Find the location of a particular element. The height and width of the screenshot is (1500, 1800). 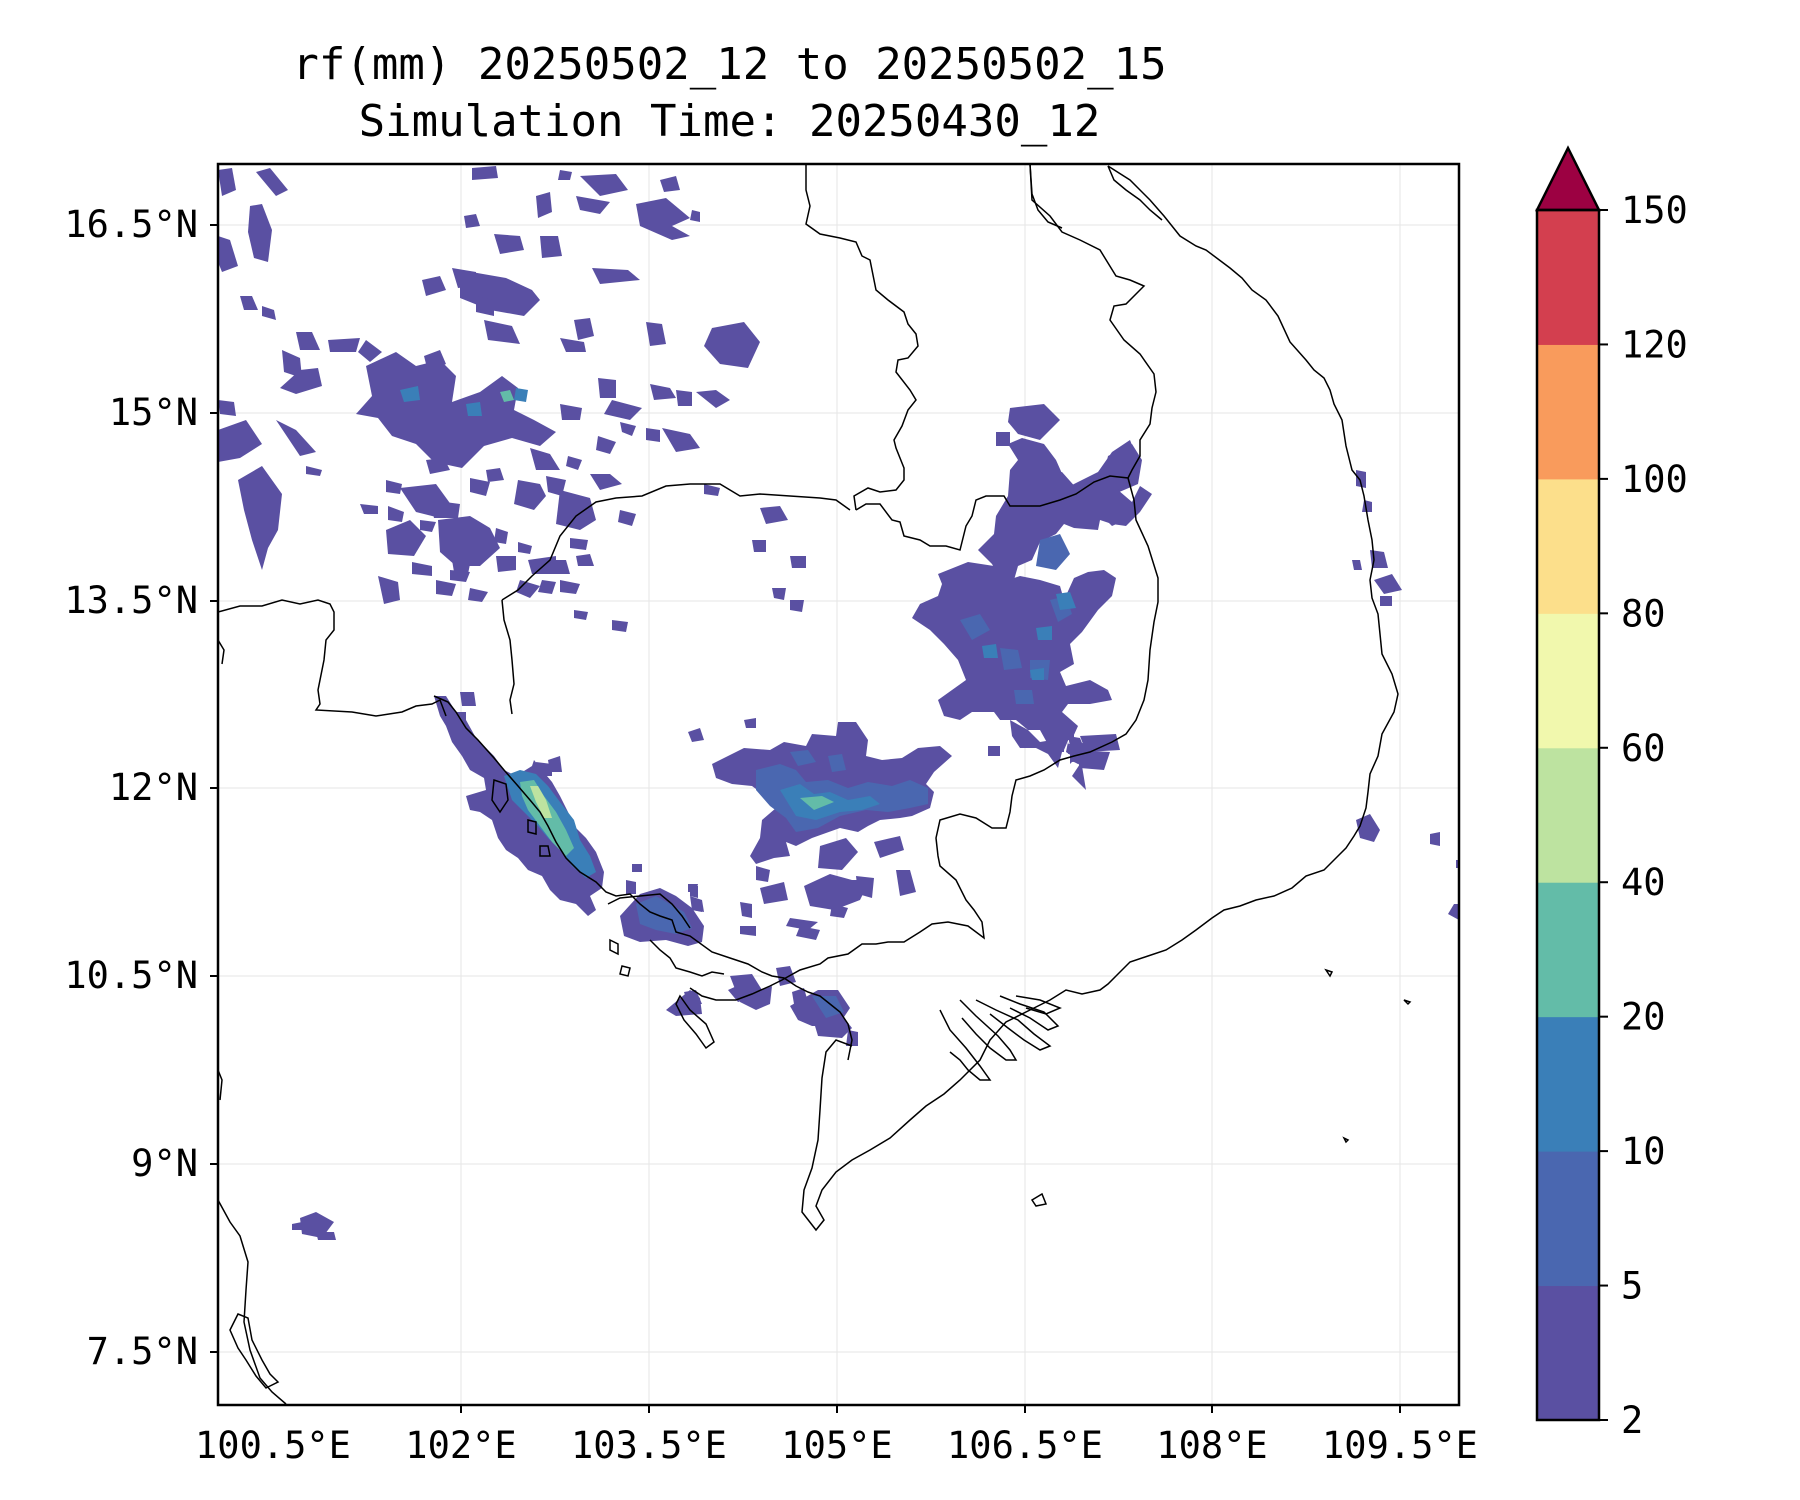

lon-tick-label: 105°E is located at coordinates (836, 1445).